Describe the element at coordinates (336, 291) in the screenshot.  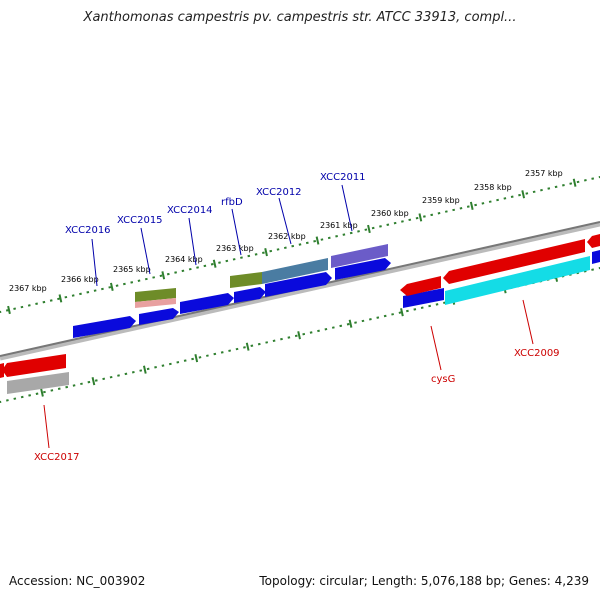
I see `forward-features` at that location.